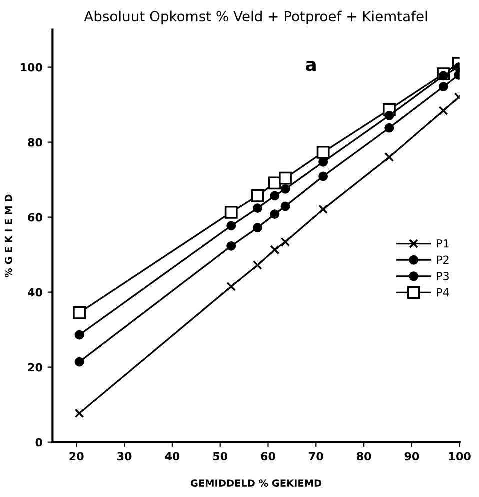 This screenshot has width=479, height=497. I want to click on chart-title: Absoluut Opkomst % Veld + Potproef + Kiemtafel, so click(256, 17).